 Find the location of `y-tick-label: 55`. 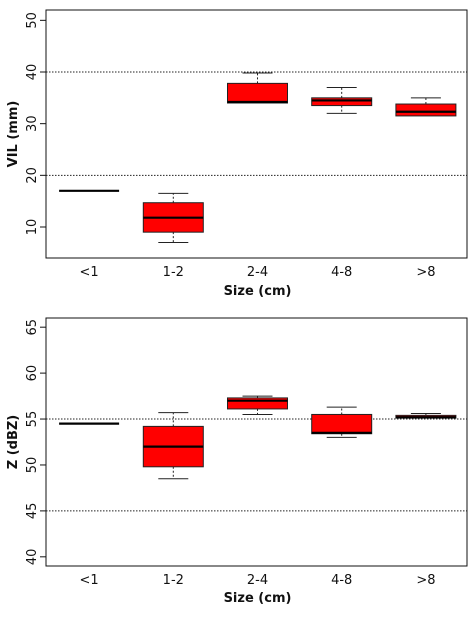

y-tick-label: 55 is located at coordinates (32, 419).